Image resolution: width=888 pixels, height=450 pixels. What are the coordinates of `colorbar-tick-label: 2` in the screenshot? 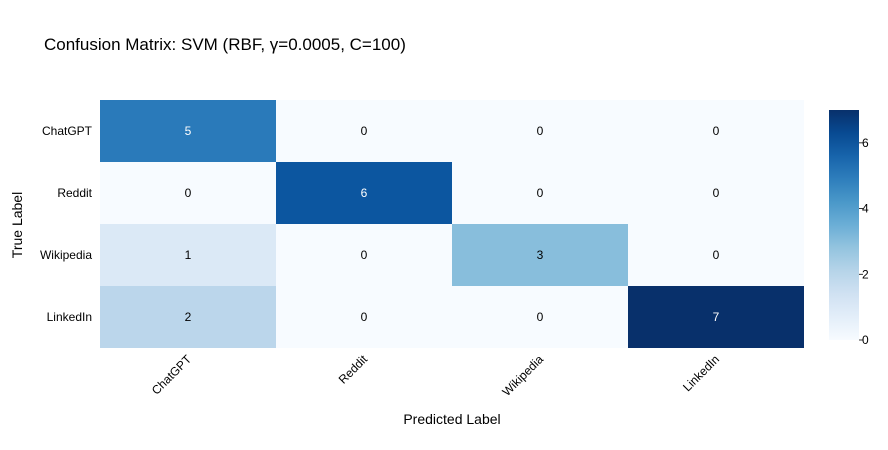 It's located at (865, 274).